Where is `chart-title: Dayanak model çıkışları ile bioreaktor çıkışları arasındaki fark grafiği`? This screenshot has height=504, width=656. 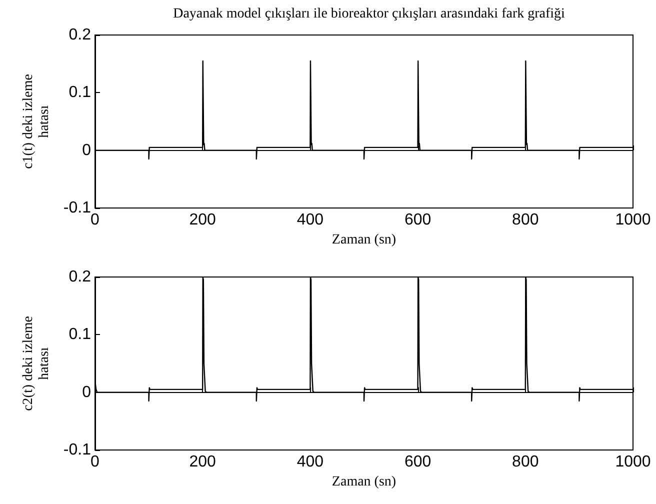
chart-title: Dayanak model çıkışları ile bioreaktor çıkışları arasındaki fark grafiği is located at coordinates (369, 14).